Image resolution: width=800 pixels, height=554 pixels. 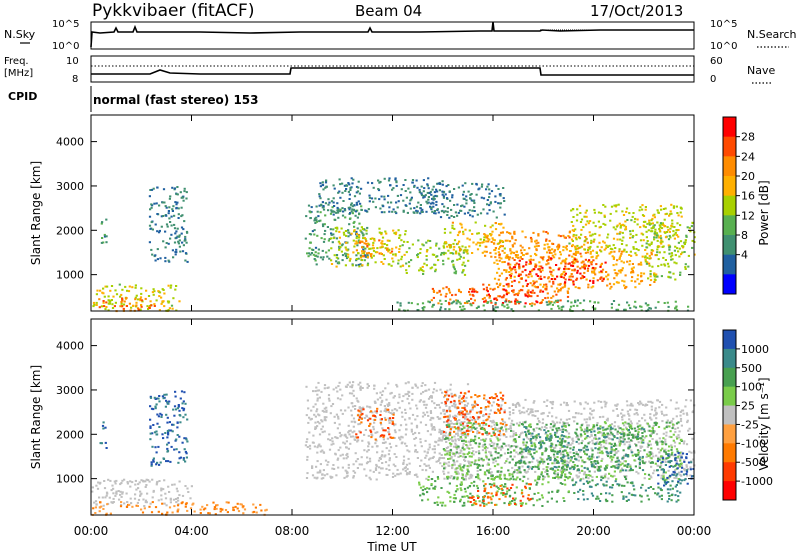 What do you see at coordinates (723, 24) in the screenshot?
I see `search-tick-top: 10^5` at bounding box center [723, 24].